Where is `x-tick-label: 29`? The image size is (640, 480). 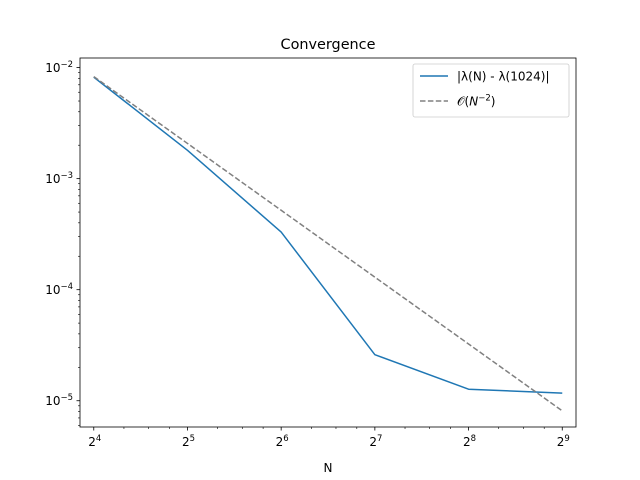
x-tick-label: 29 is located at coordinates (563, 441).